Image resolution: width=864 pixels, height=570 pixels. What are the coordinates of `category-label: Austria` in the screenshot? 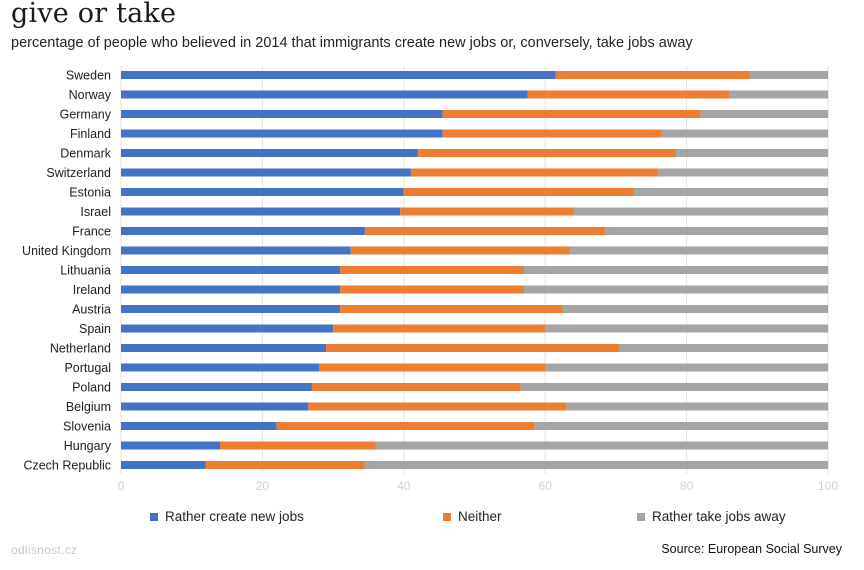 It's located at (91, 310).